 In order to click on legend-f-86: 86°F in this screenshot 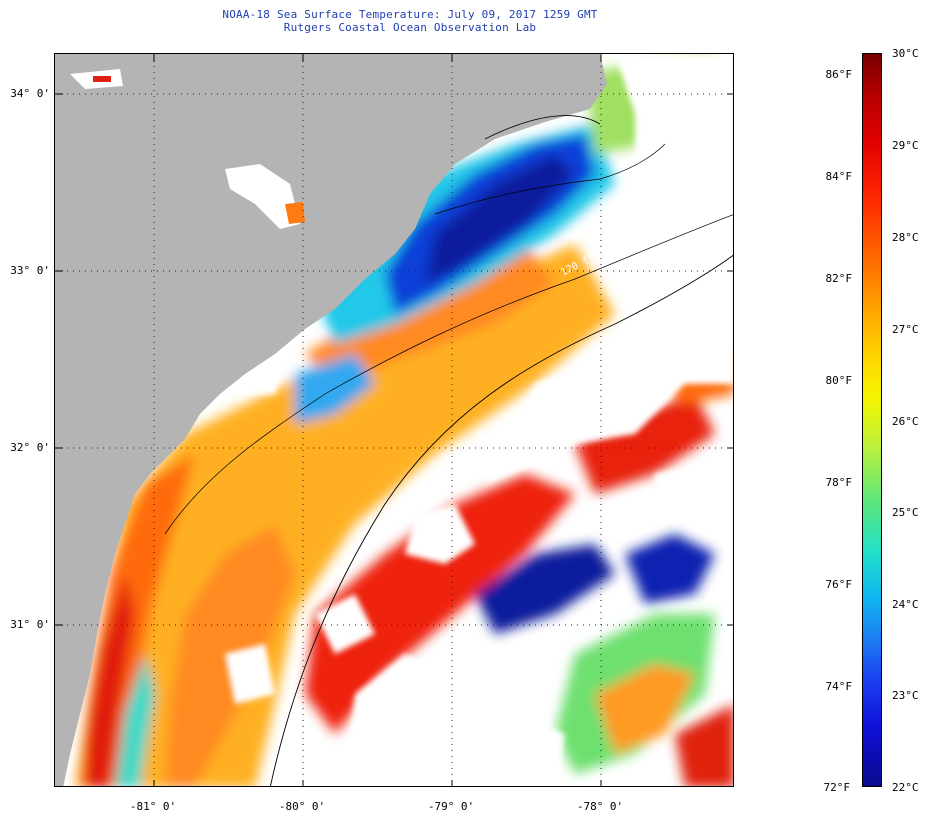, I will do `click(839, 74)`.